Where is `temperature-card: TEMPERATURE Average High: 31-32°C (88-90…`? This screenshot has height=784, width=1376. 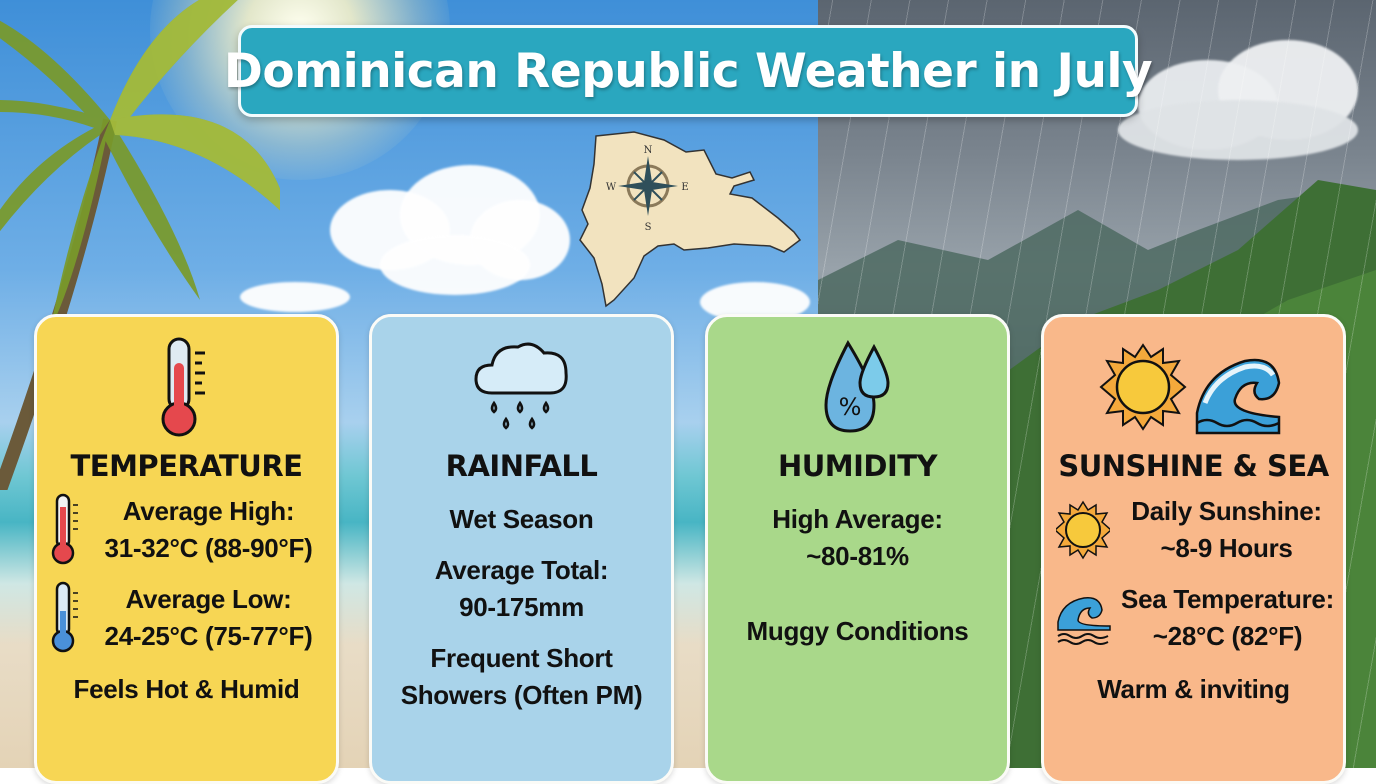 temperature-card: TEMPERATURE Average High: 31-32°C (88-90… is located at coordinates (186, 549).